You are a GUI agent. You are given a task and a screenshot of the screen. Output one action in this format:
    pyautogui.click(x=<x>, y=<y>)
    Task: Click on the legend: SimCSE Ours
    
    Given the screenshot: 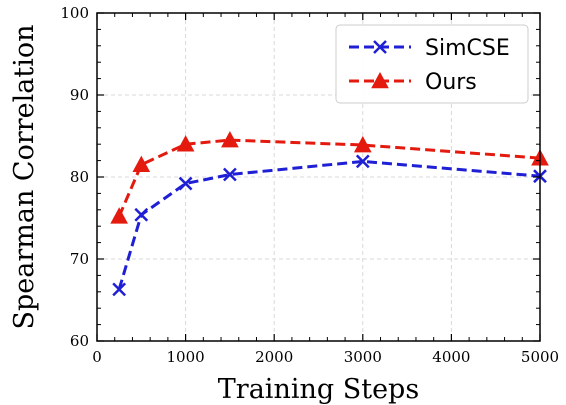 What is the action you would take?
    pyautogui.click(x=432, y=64)
    